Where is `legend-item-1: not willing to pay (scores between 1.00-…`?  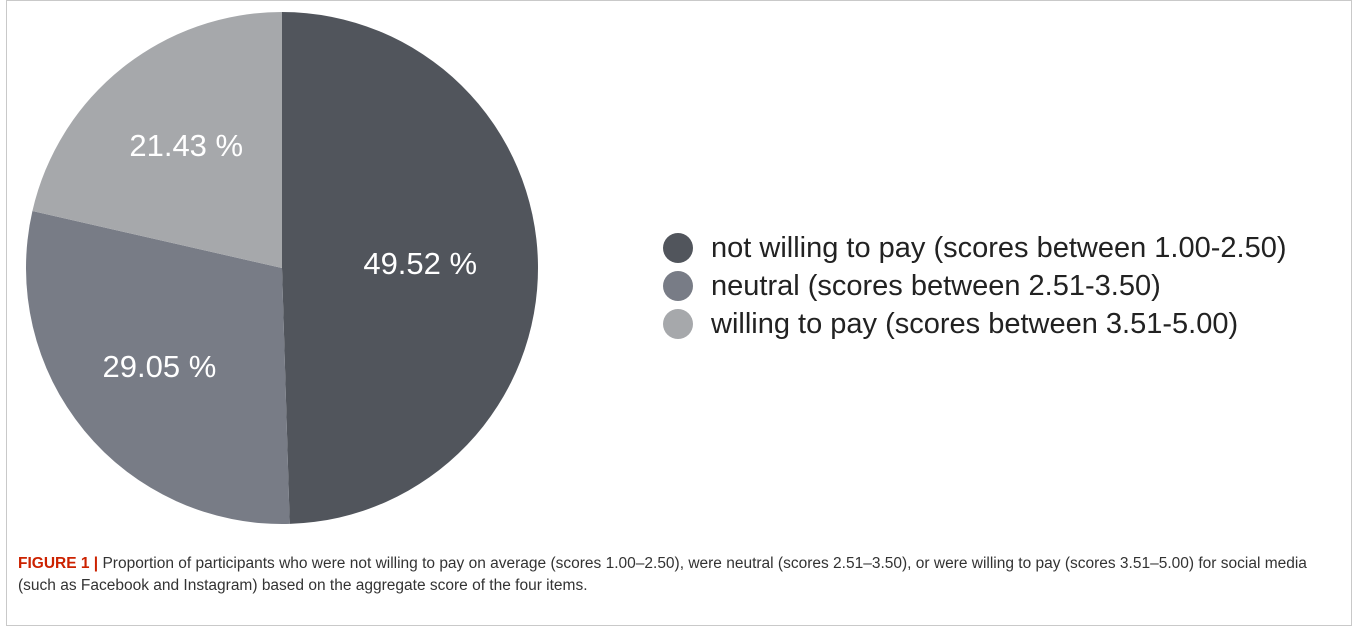
legend-item-1: not willing to pay (scores between 1.00-… is located at coordinates (974, 248).